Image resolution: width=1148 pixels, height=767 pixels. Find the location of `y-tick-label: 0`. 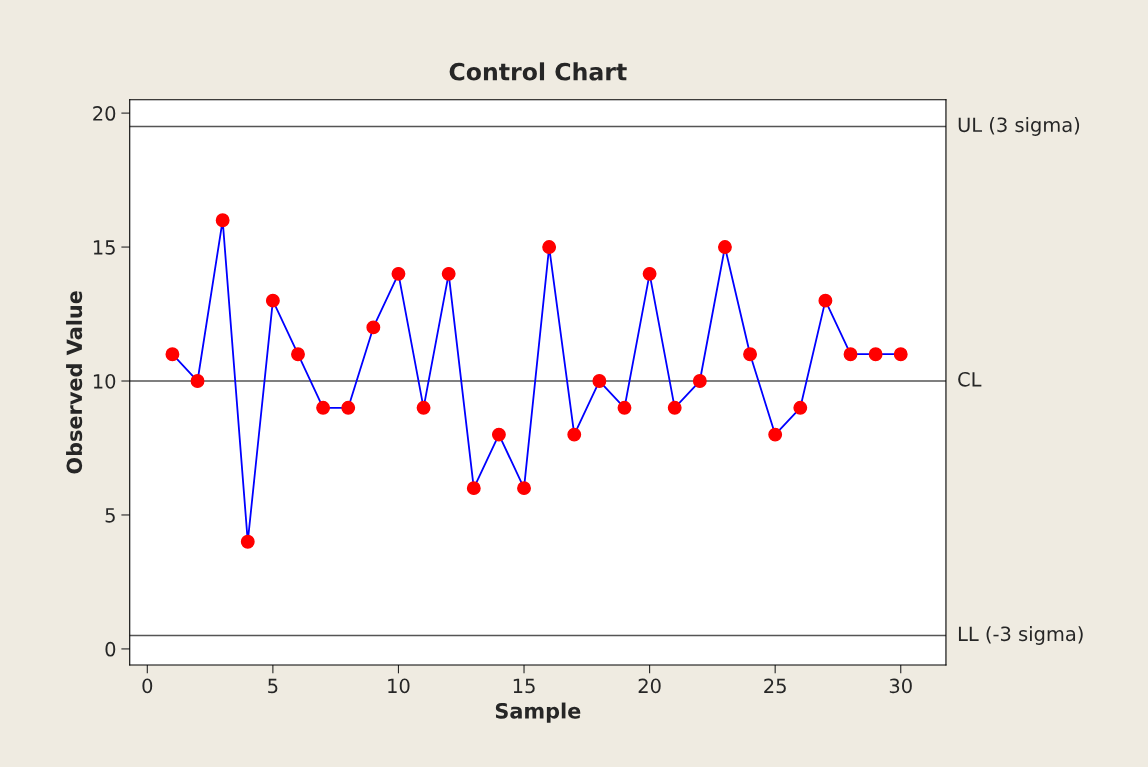

y-tick-label: 0 is located at coordinates (110, 649).